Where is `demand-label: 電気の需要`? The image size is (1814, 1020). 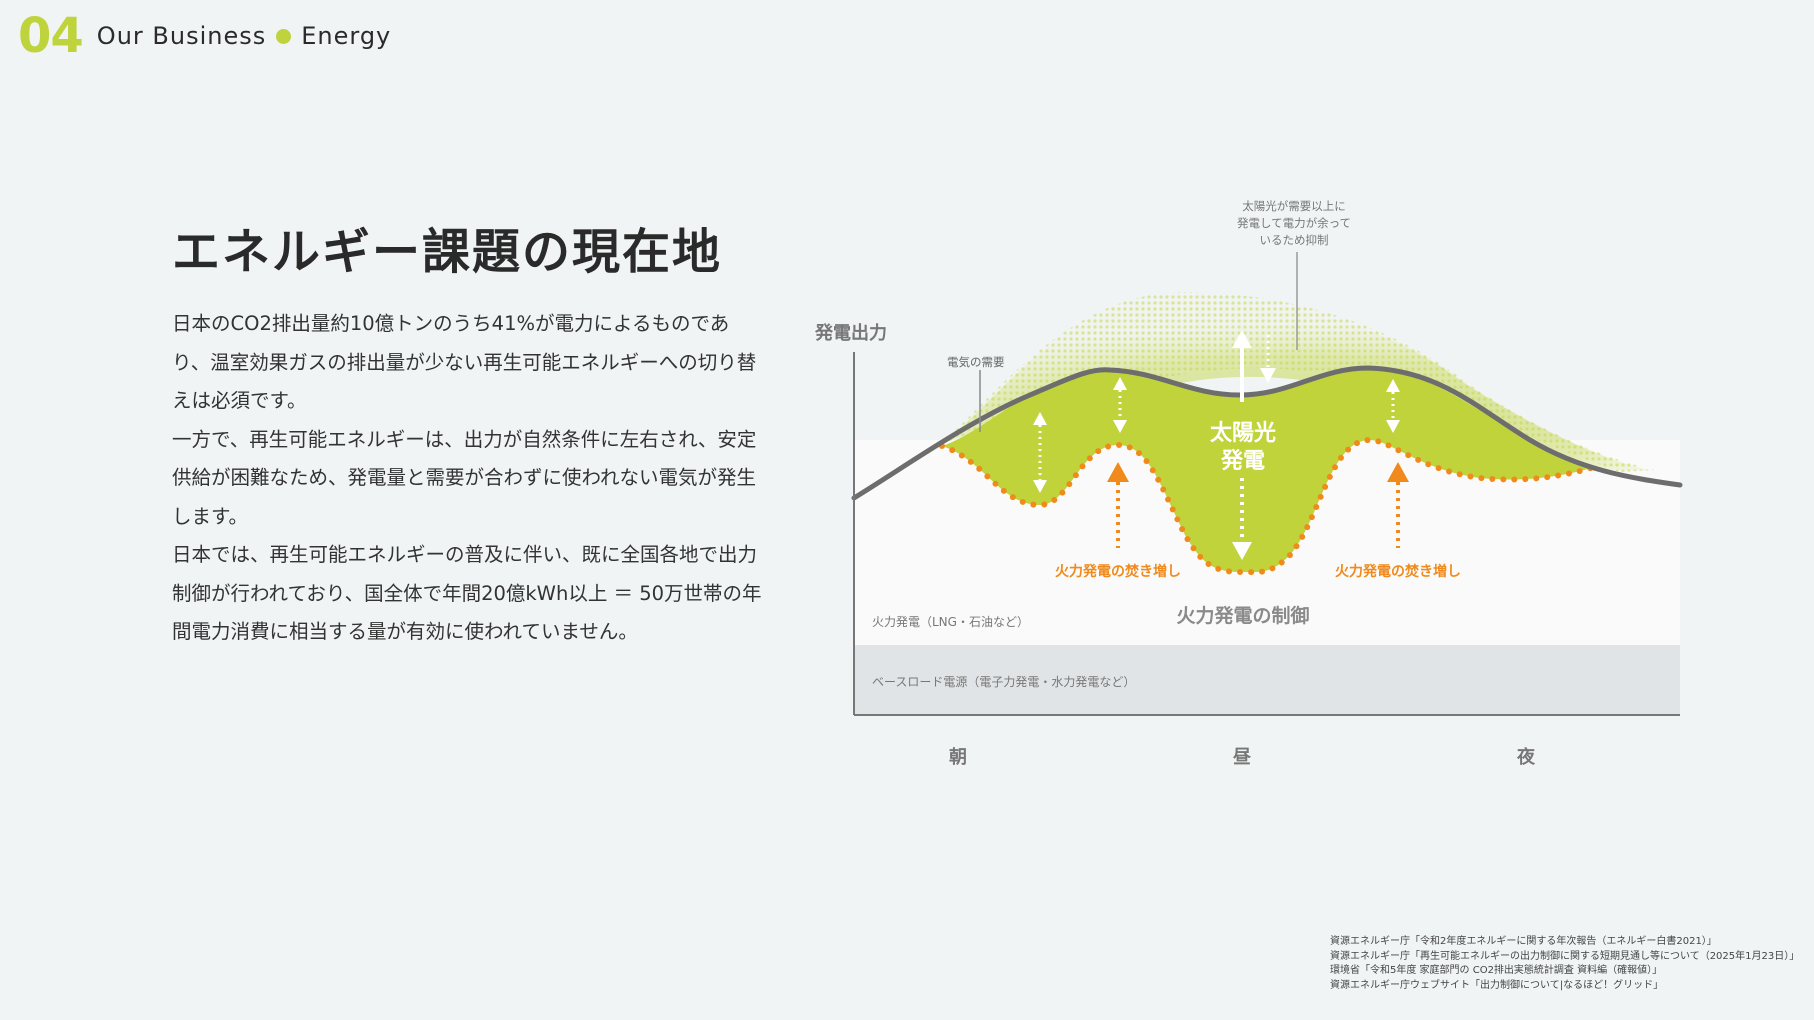
demand-label: 電気の需要 is located at coordinates (976, 362).